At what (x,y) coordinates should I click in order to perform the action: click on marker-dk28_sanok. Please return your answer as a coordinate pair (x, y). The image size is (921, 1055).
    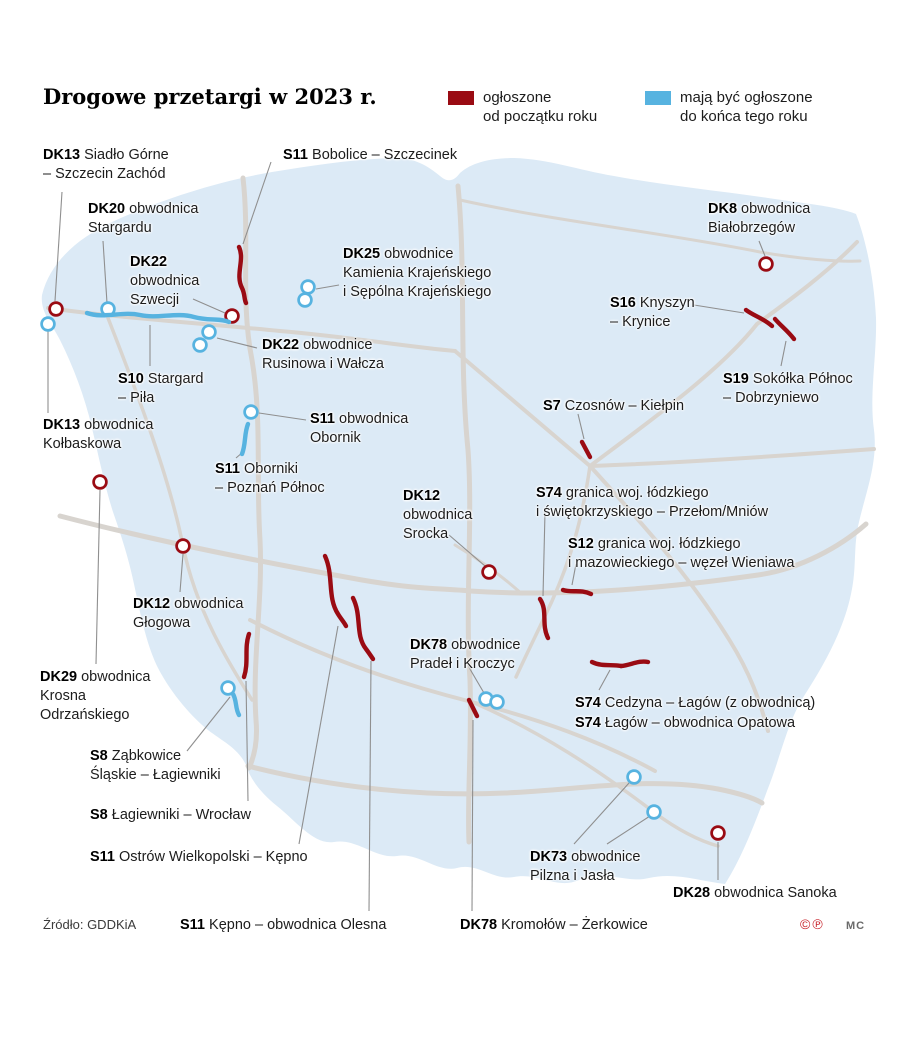
    Looking at the image, I should click on (718, 833).